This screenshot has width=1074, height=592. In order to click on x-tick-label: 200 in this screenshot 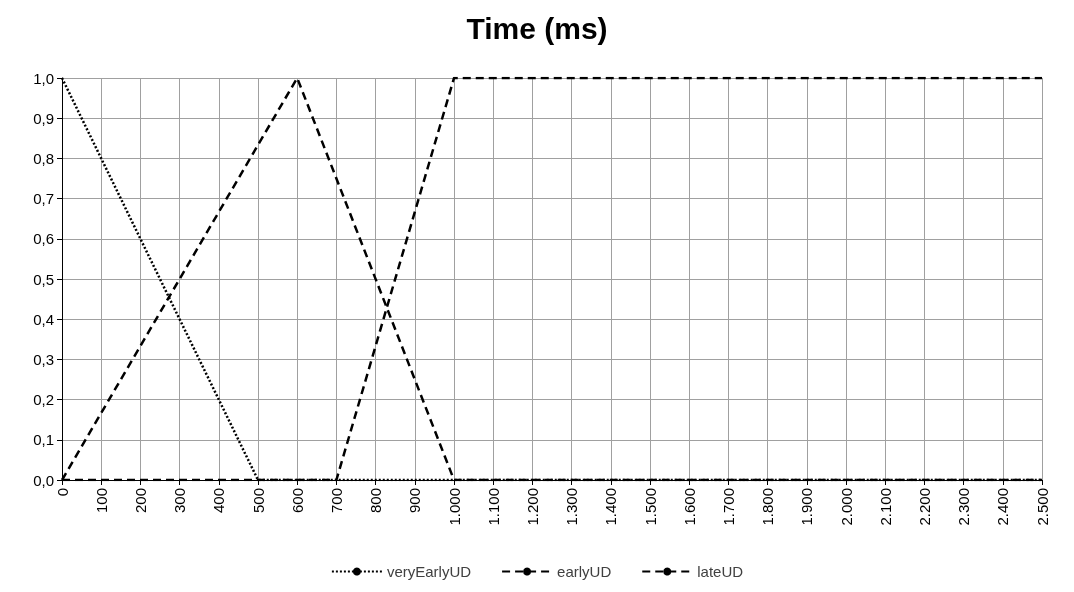, I will do `click(140, 501)`.